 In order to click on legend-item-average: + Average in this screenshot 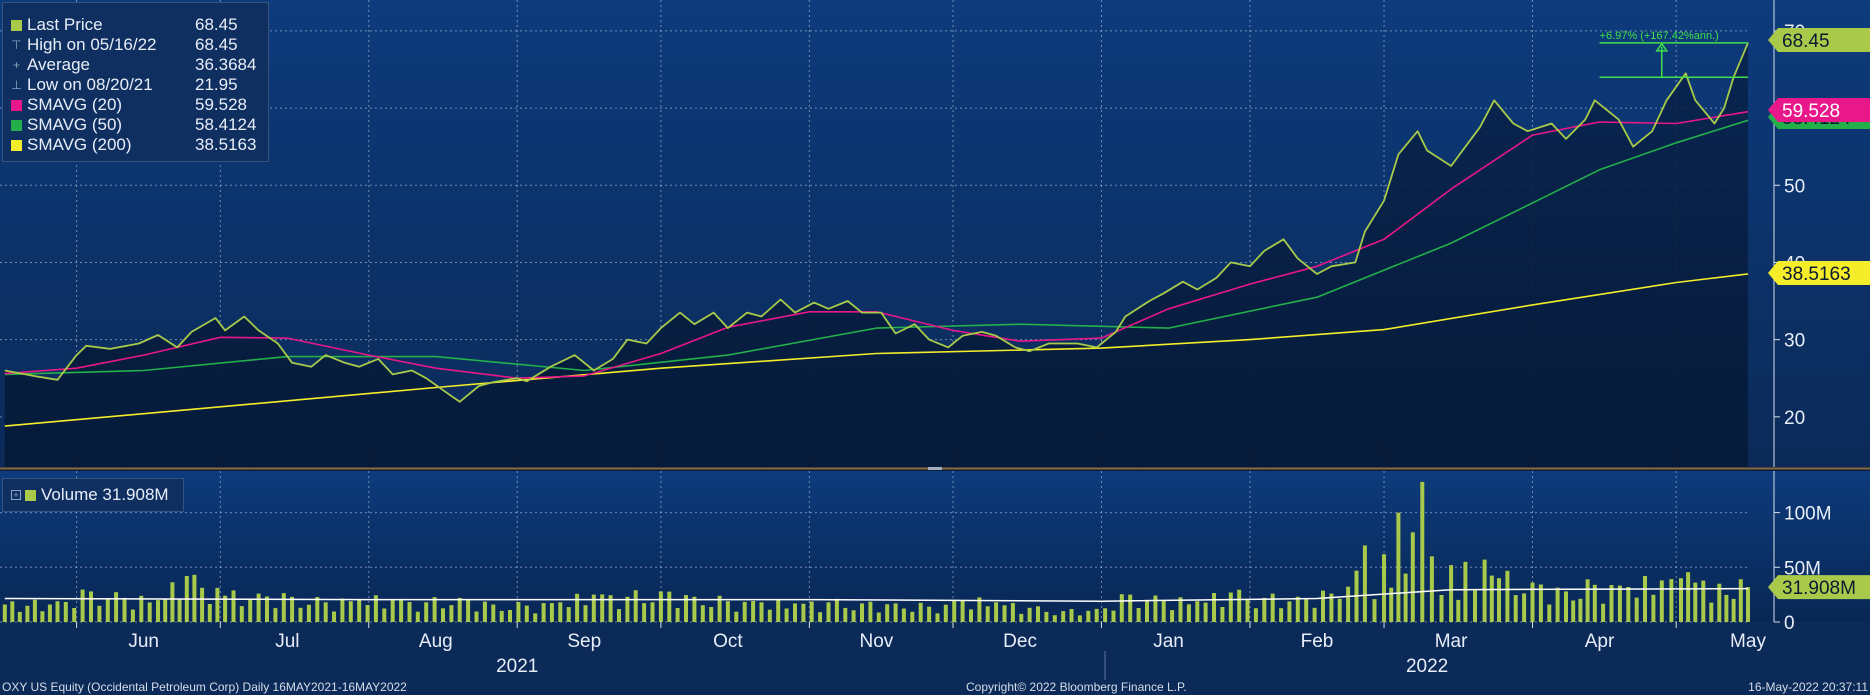, I will do `click(50, 65)`.